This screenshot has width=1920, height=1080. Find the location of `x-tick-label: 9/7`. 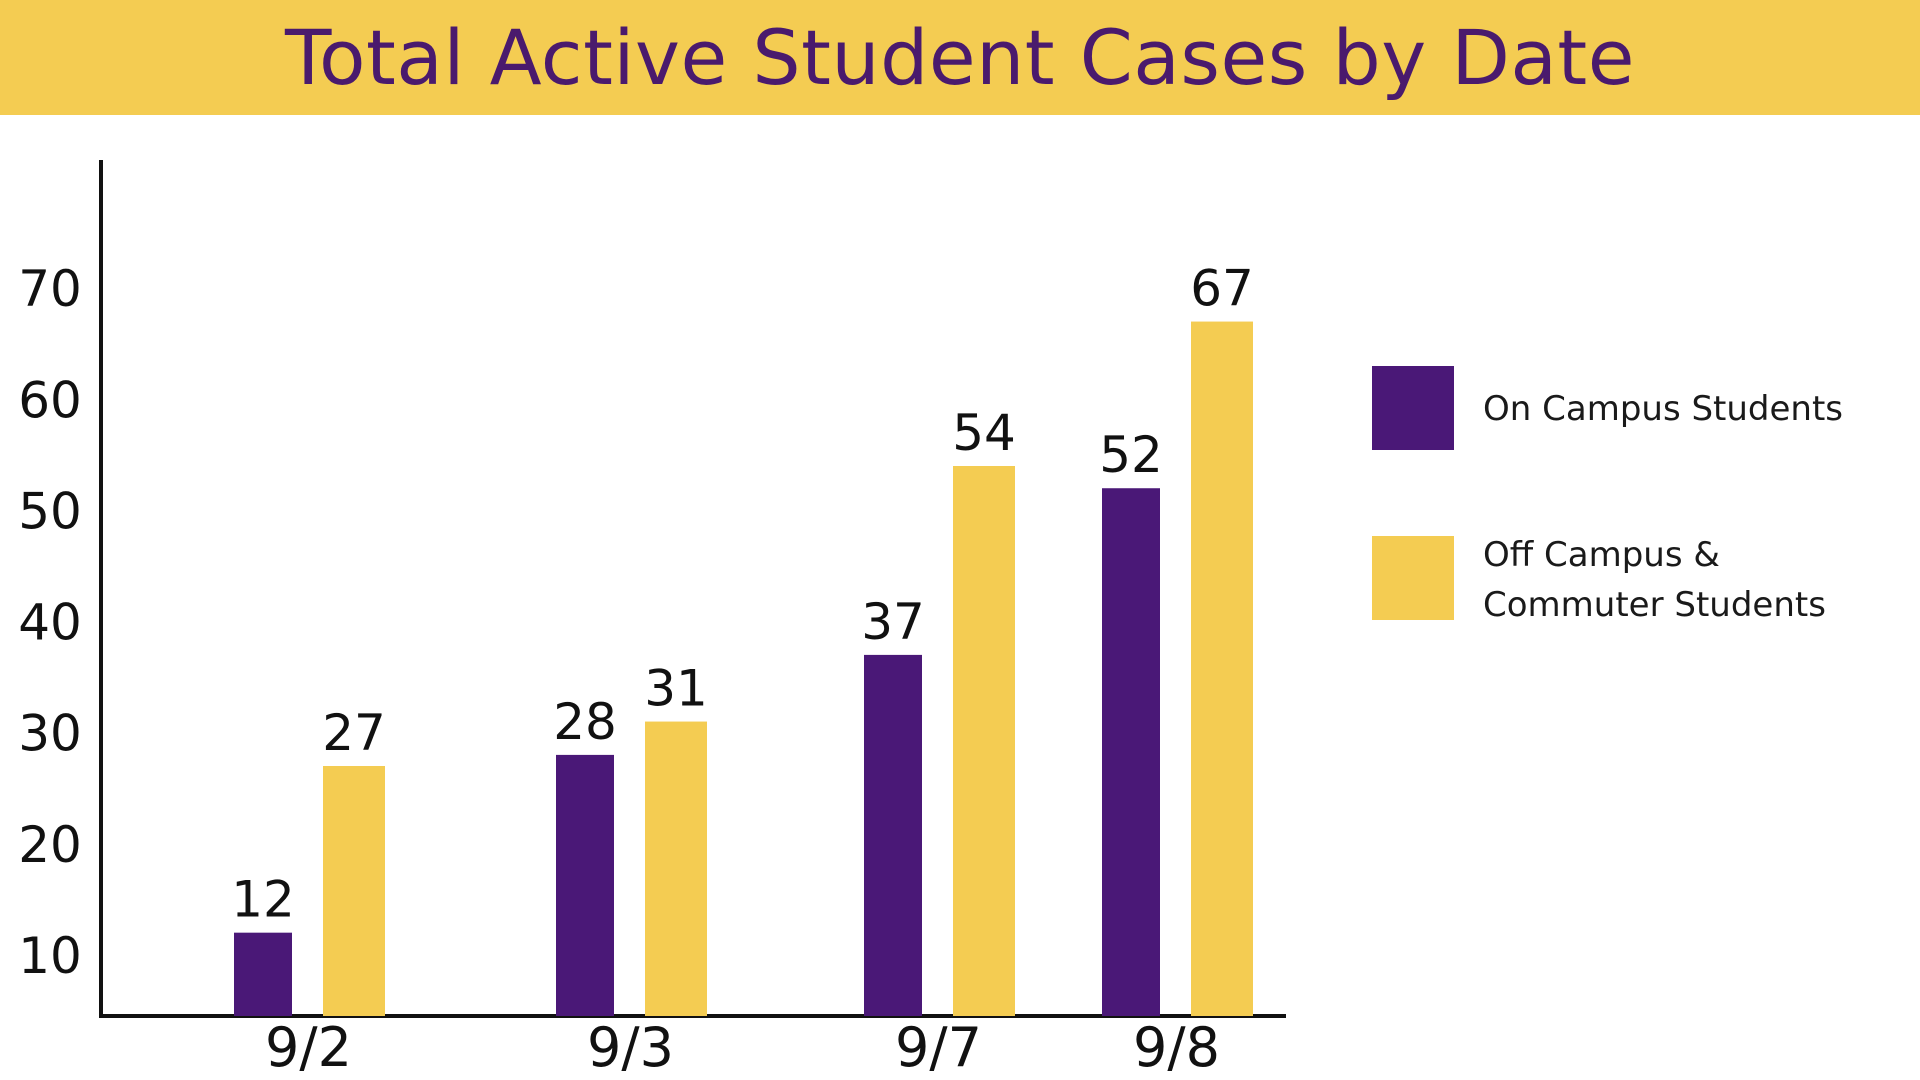

x-tick-label: 9/7 is located at coordinates (938, 1047).